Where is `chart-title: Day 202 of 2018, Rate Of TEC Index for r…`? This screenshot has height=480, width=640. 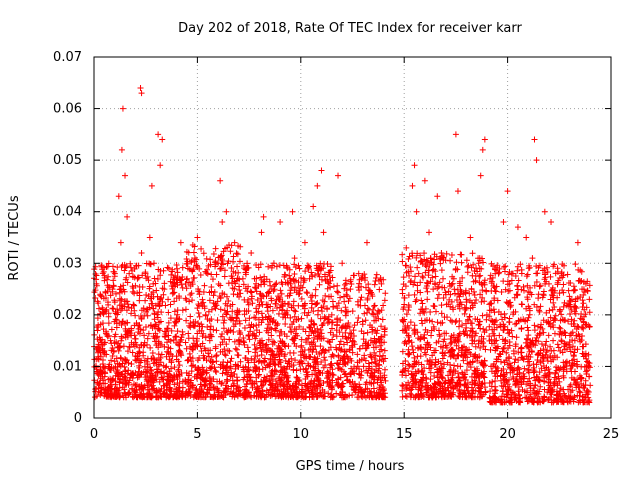 chart-title: Day 202 of 2018, Rate Of TEC Index for r… is located at coordinates (350, 28).